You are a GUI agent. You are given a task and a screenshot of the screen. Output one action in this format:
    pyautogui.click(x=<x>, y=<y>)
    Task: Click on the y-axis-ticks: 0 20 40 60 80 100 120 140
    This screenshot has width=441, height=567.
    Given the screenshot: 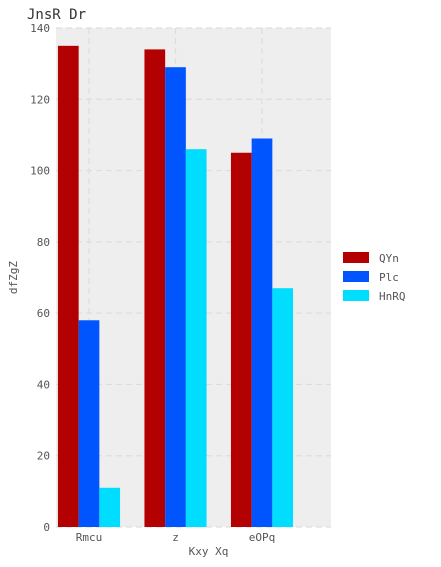 What is the action you would take?
    pyautogui.click(x=40, y=278)
    